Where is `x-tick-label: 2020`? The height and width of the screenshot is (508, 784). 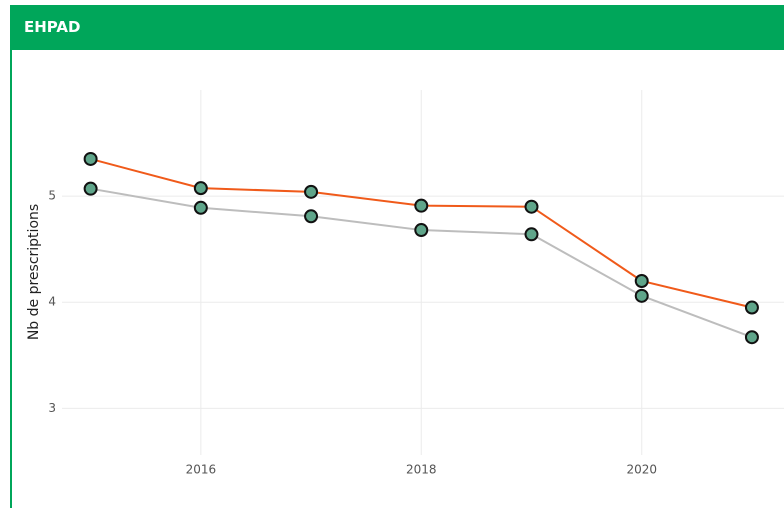 x-tick-label: 2020 is located at coordinates (641, 470).